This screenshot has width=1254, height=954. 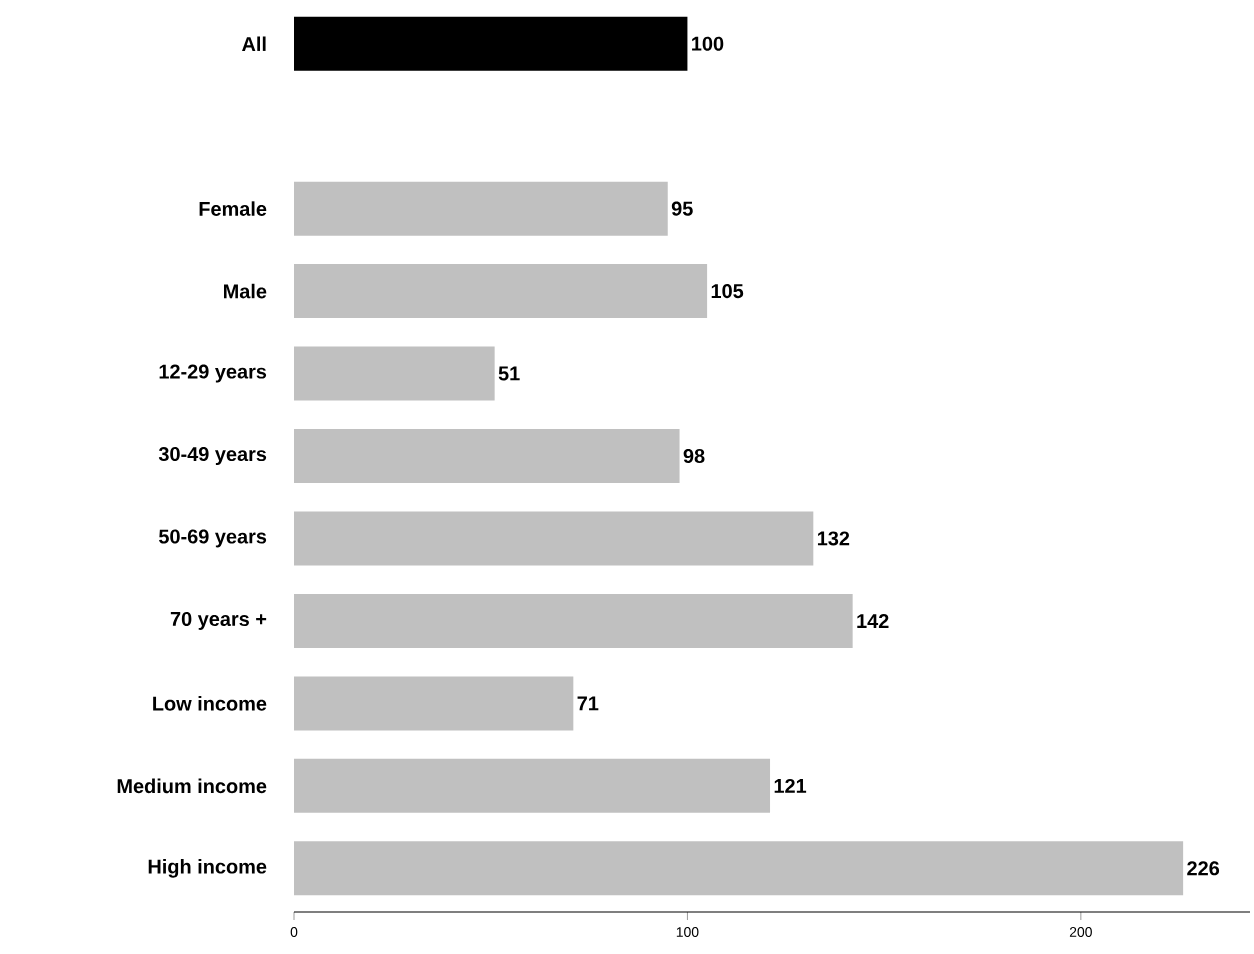 What do you see at coordinates (233, 208) in the screenshot?
I see `y-tick-label: Female` at bounding box center [233, 208].